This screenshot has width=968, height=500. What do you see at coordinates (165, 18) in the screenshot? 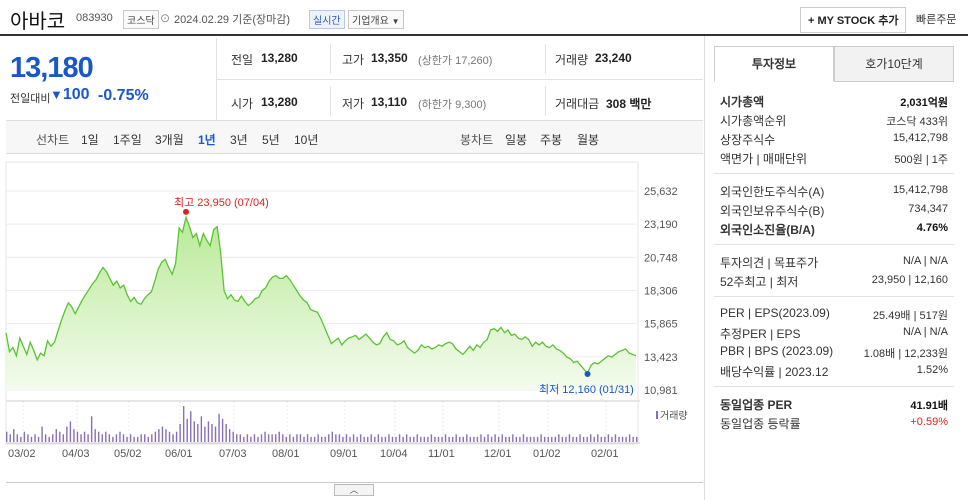
I see `clock-icon: ⊙` at bounding box center [165, 18].